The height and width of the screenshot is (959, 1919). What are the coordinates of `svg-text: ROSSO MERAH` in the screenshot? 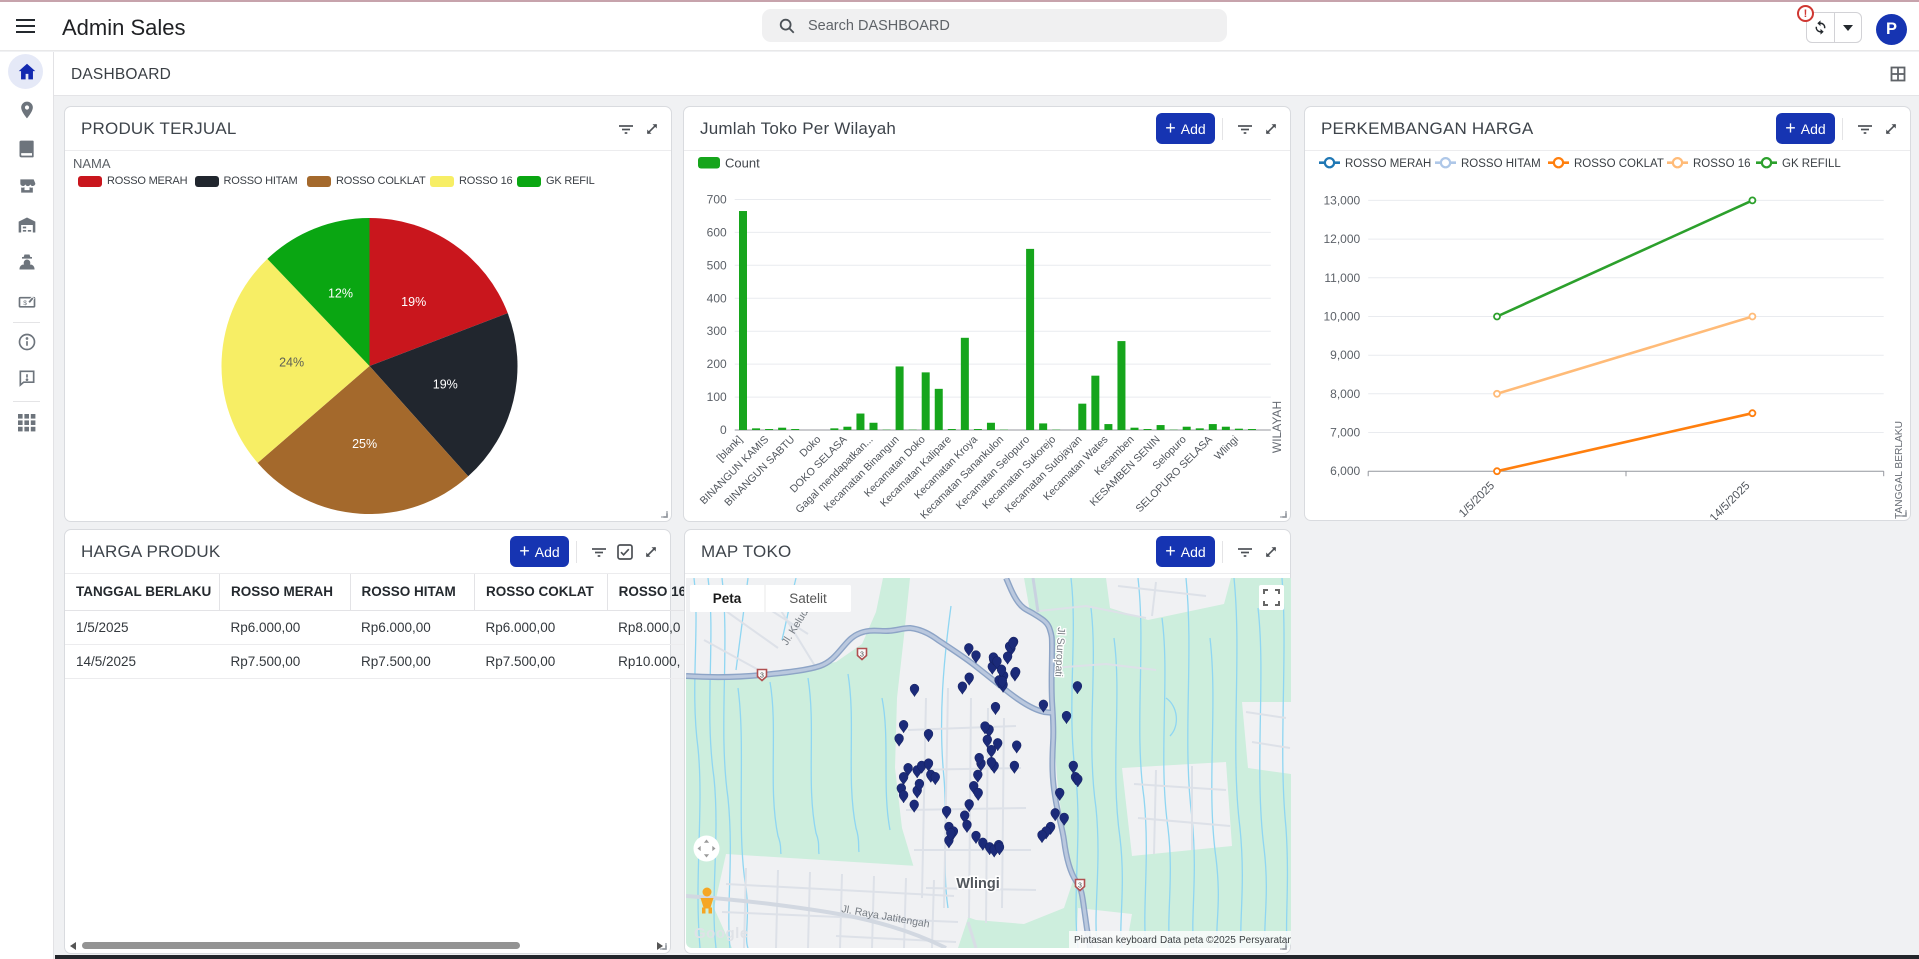 It's located at (1388, 164).